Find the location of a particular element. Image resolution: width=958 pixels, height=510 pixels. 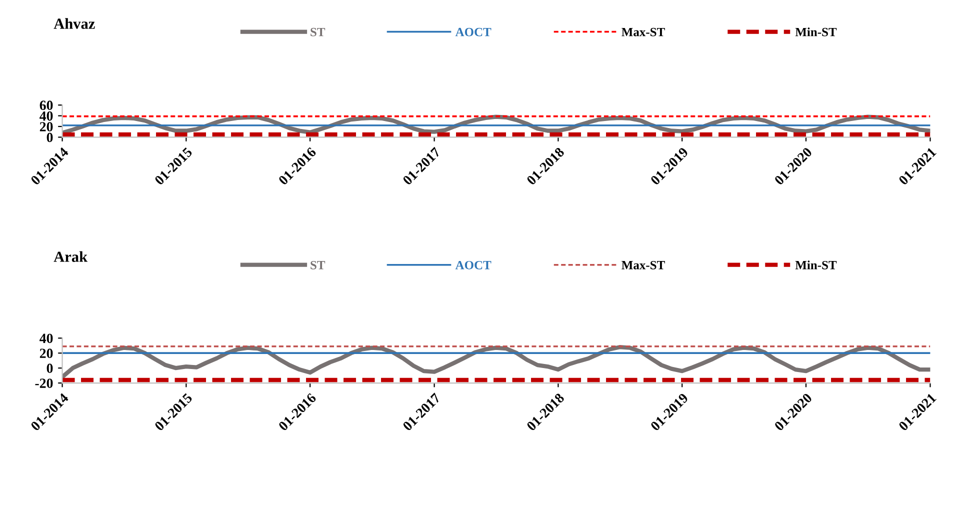

chart-title: Arak is located at coordinates (71, 256).